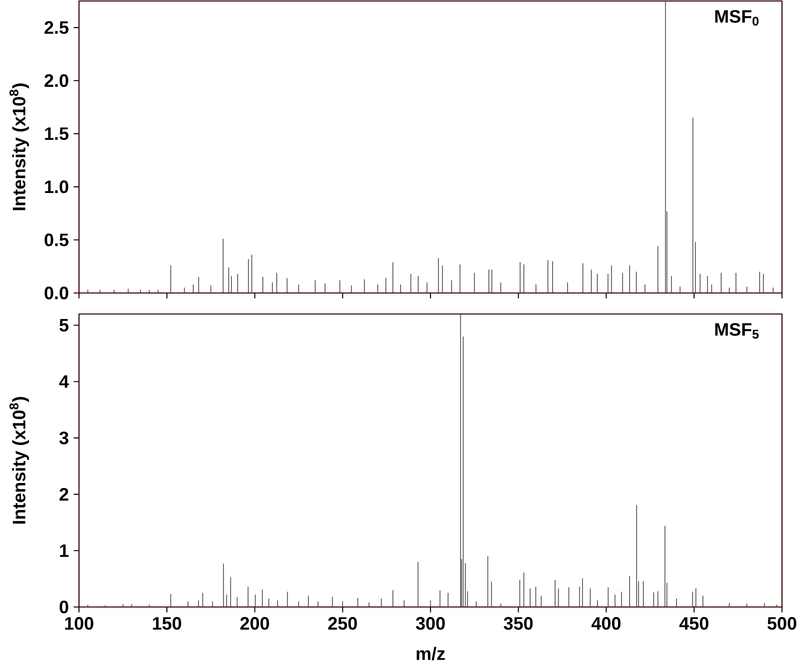 The height and width of the screenshot is (671, 800). I want to click on y-tick-label: 0.5, so click(56, 240).